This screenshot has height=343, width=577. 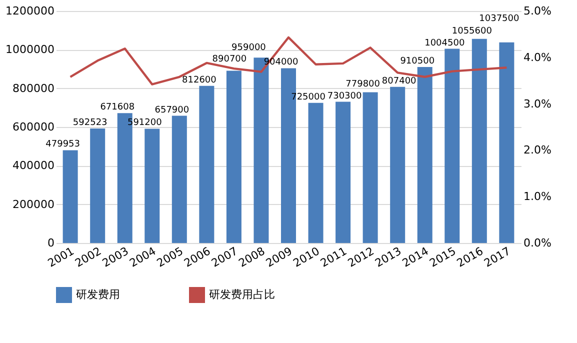 I want to click on data-label: 657900, so click(x=172, y=110).